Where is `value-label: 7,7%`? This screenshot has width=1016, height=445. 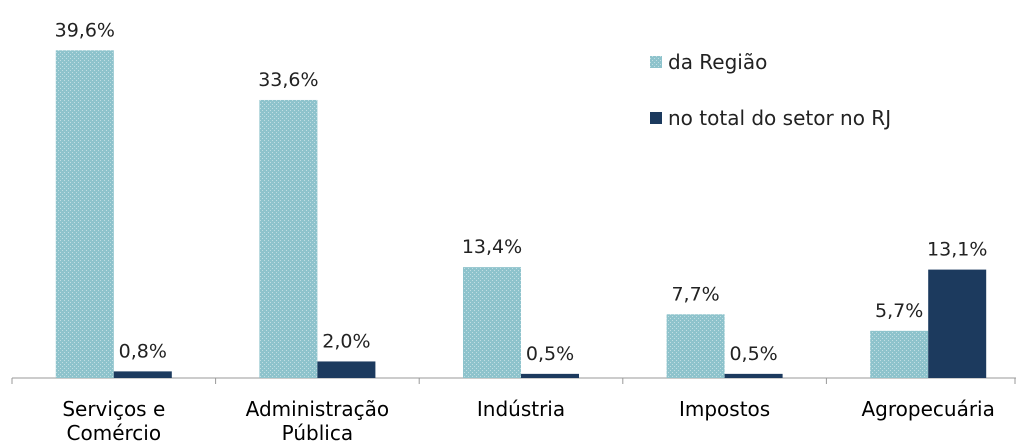
value-label: 7,7% is located at coordinates (695, 294).